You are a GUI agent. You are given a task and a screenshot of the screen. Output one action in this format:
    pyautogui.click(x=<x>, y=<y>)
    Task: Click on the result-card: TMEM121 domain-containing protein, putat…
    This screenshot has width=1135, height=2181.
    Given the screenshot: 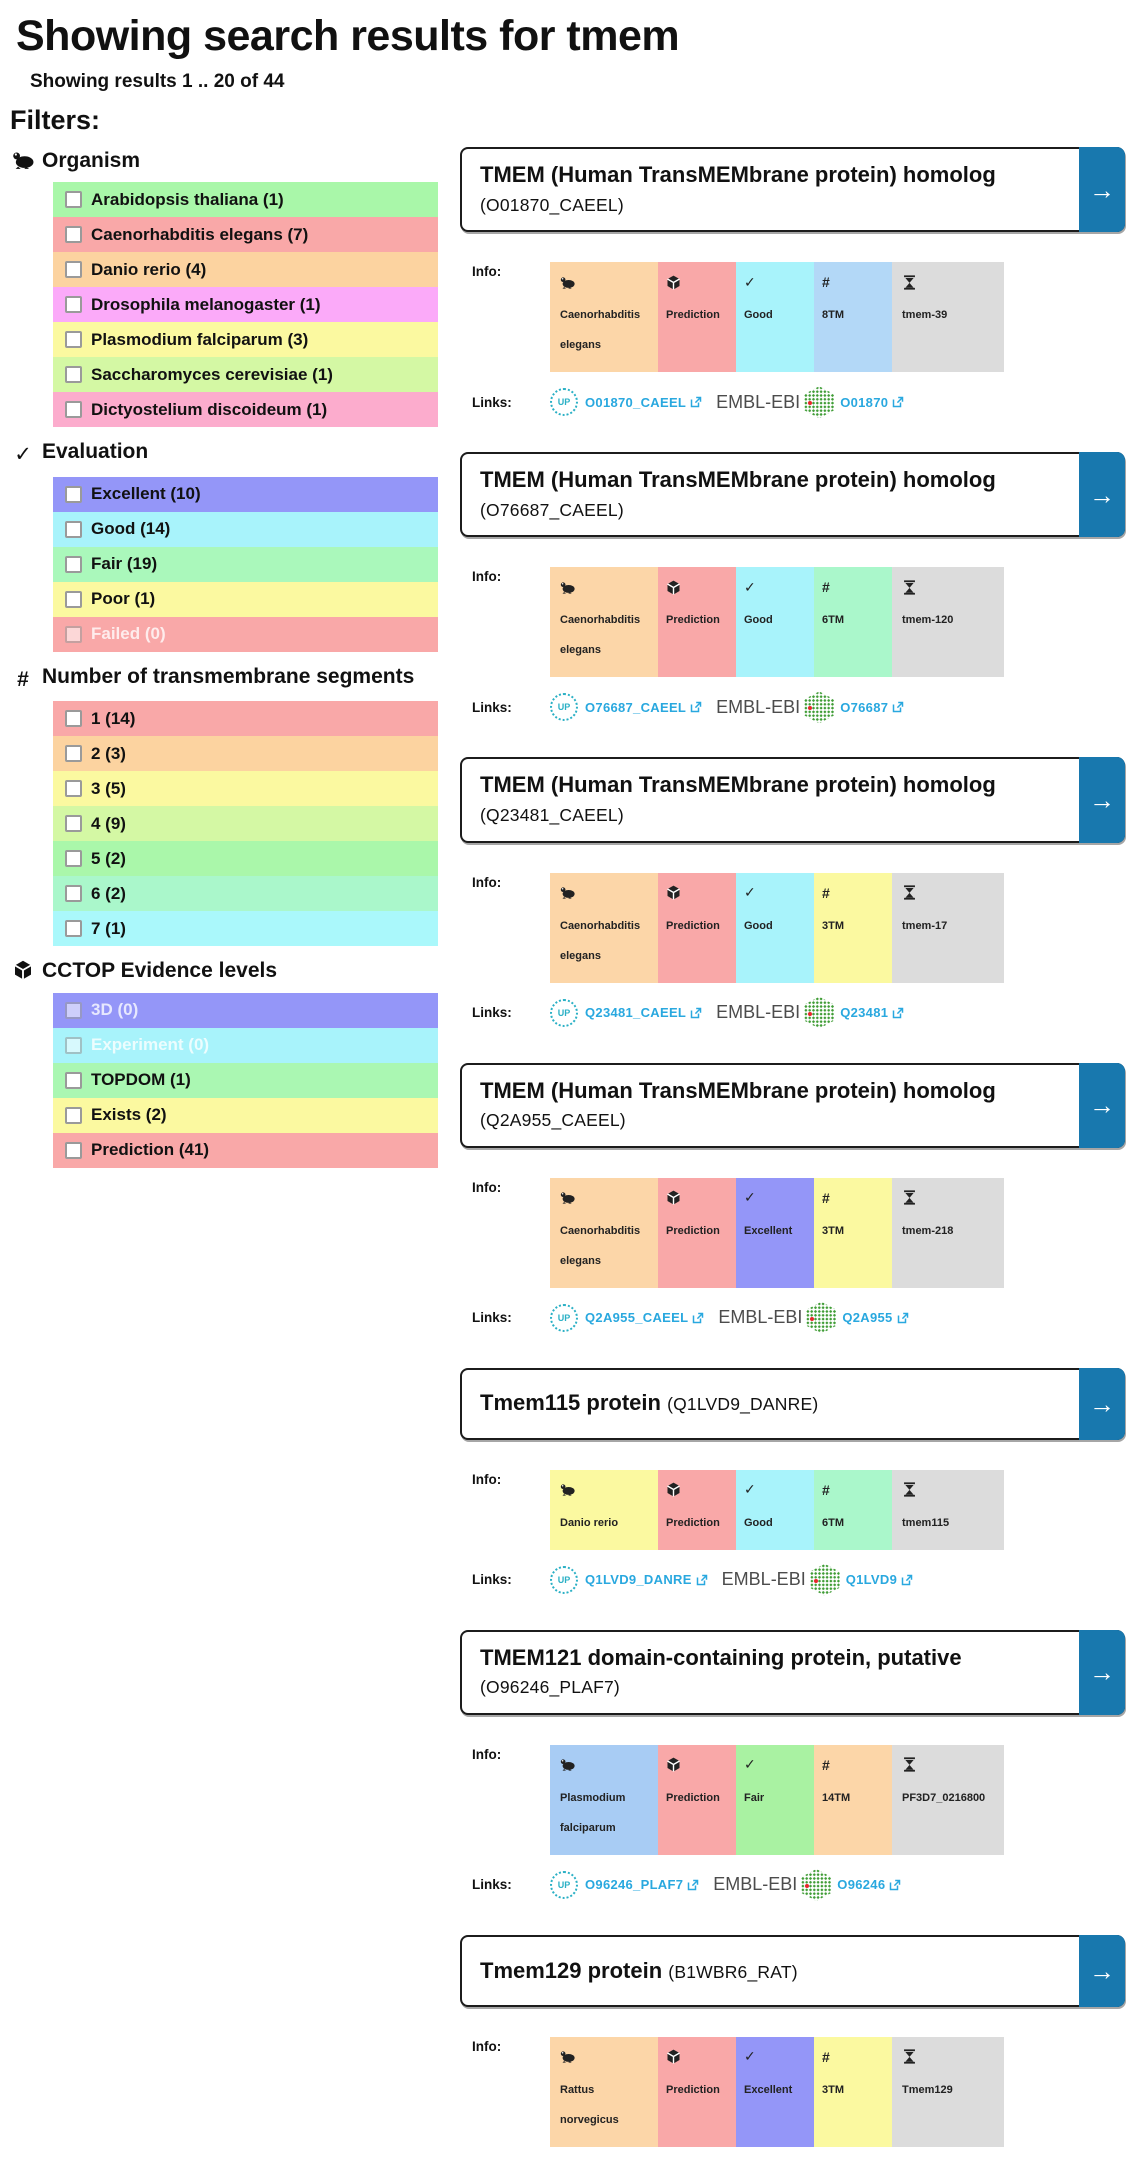 What is the action you would take?
    pyautogui.click(x=792, y=1765)
    